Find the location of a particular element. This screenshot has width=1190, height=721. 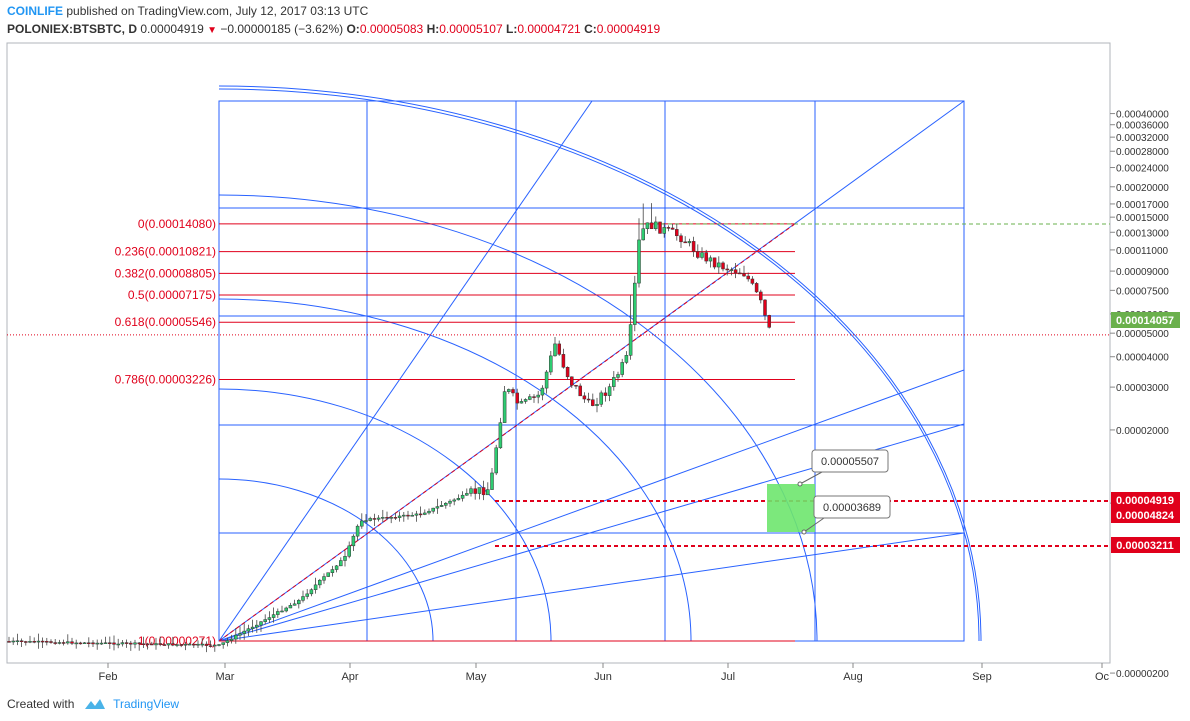

low-label: L: is located at coordinates (511, 29).